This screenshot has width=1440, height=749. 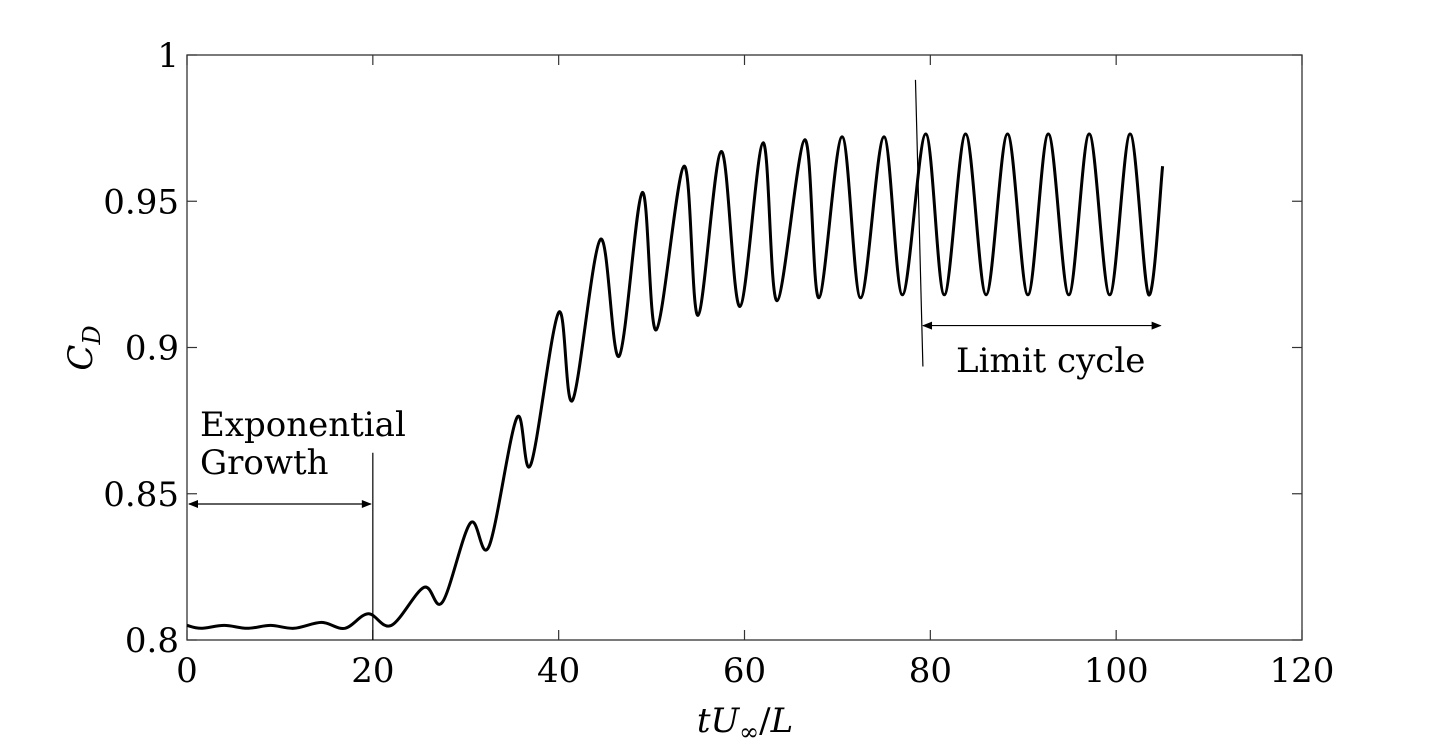 I want to click on limit-cycle-boundary-line, so click(x=919, y=223).